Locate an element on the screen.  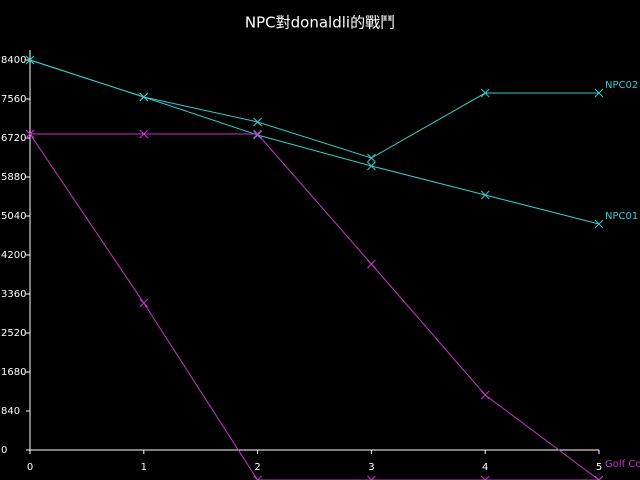
y-tick-label: 8400 is located at coordinates (13, 60).